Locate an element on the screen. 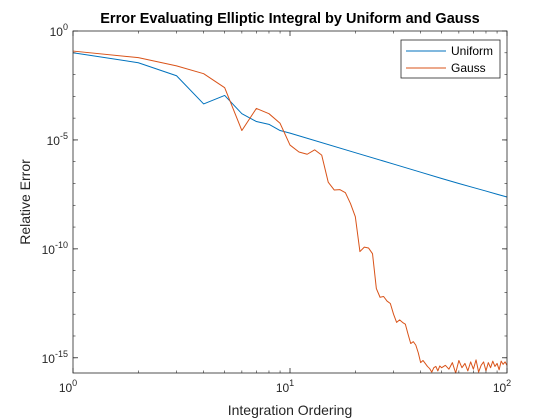 Image resolution: width=560 pixels, height=420 pixels. y-tick-label: 10⁻⁵ is located at coordinates (57, 139).